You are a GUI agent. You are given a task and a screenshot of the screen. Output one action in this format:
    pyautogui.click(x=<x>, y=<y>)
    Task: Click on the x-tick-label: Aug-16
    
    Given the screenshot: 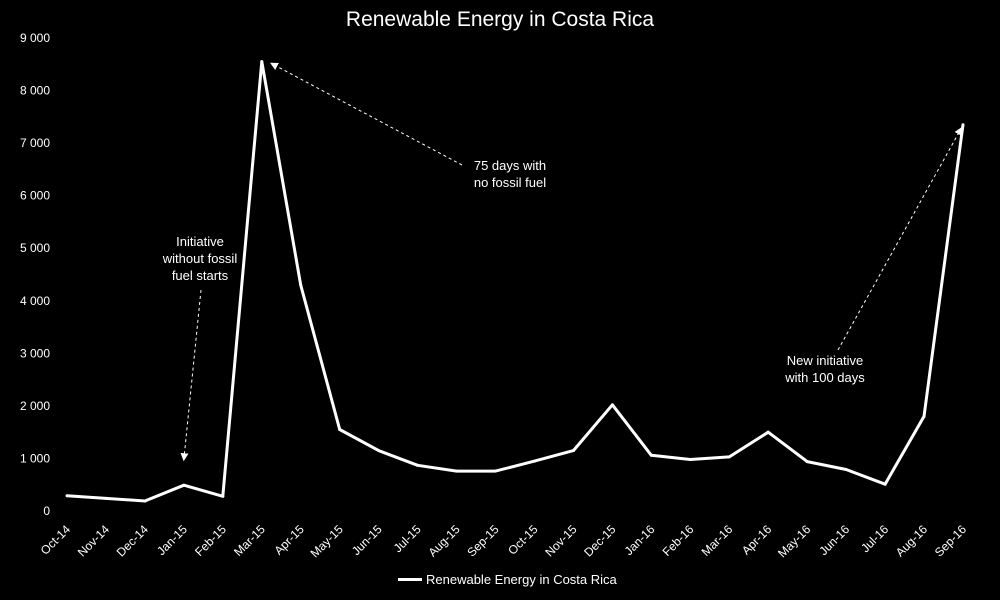 What is the action you would take?
    pyautogui.click(x=911, y=540)
    